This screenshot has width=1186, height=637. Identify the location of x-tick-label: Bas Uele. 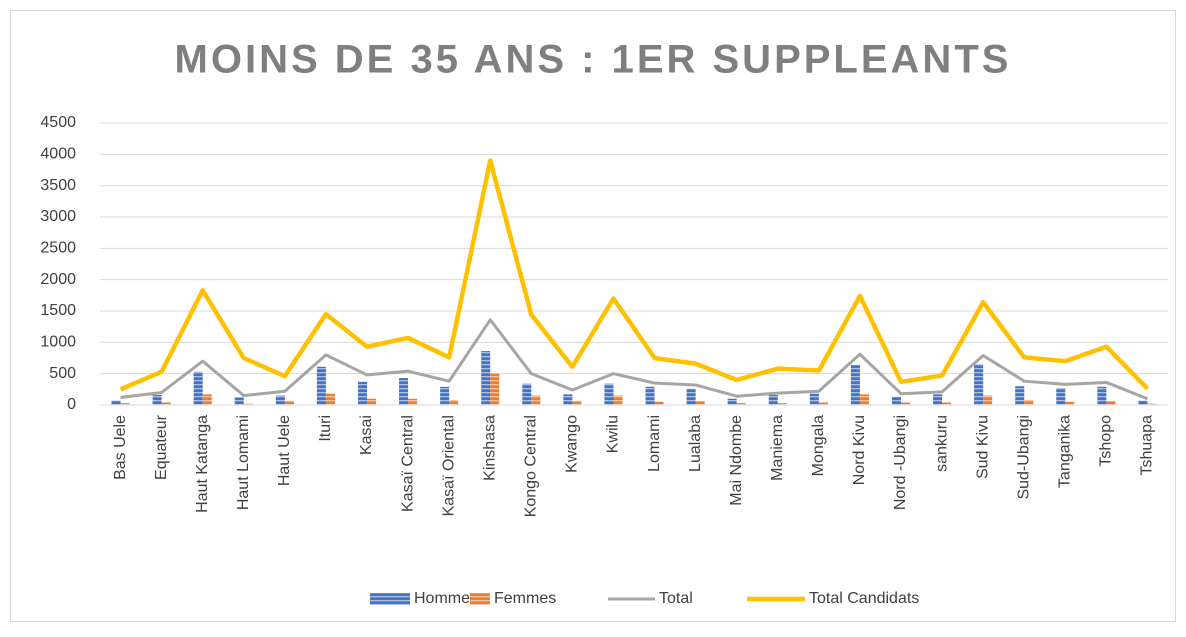
(120, 447).